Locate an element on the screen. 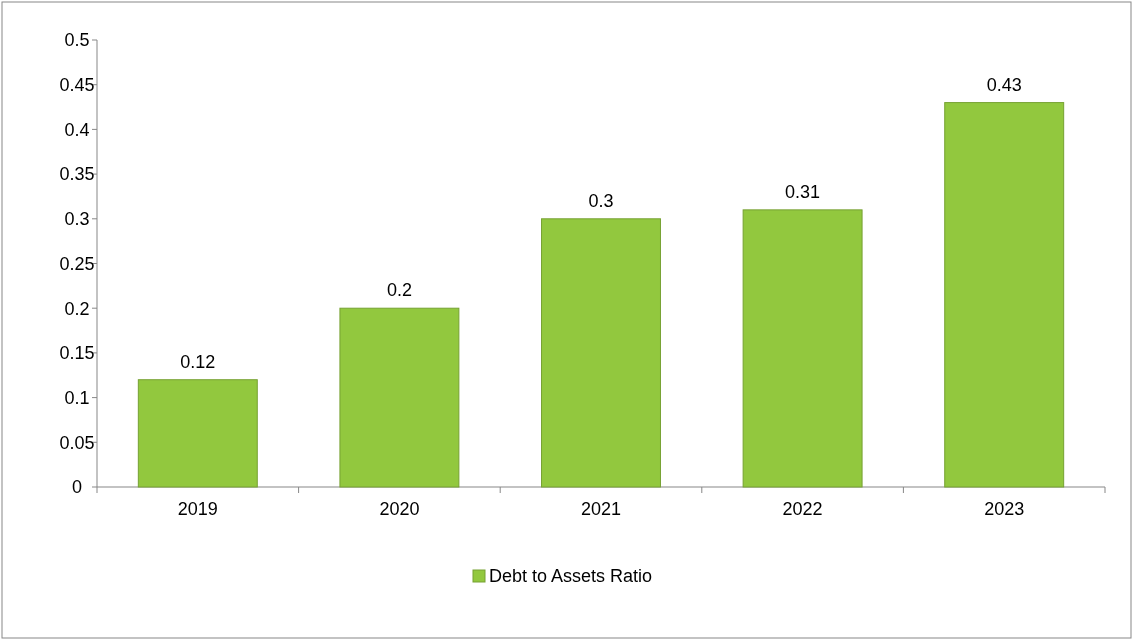  y-tick-label: 0.4 is located at coordinates (77, 129).